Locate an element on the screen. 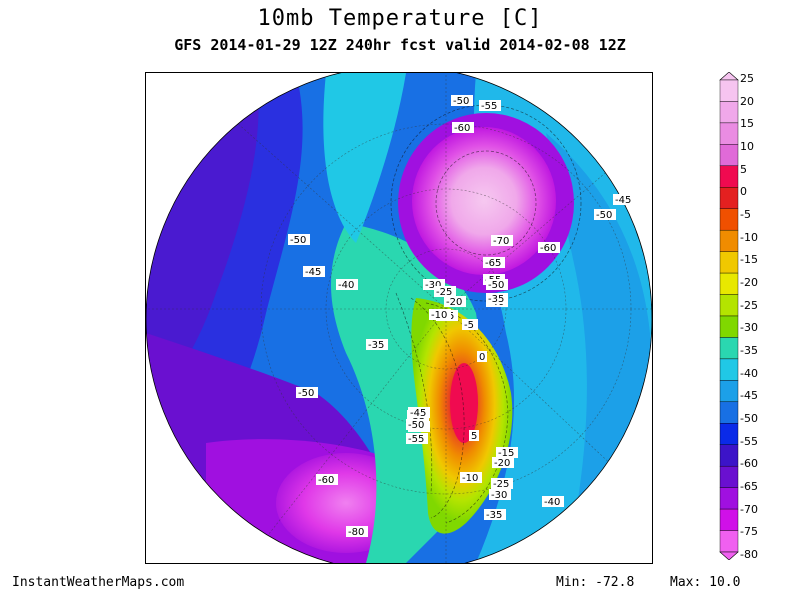 This screenshot has height=600, width=800. contour-label: -65 is located at coordinates (494, 263).